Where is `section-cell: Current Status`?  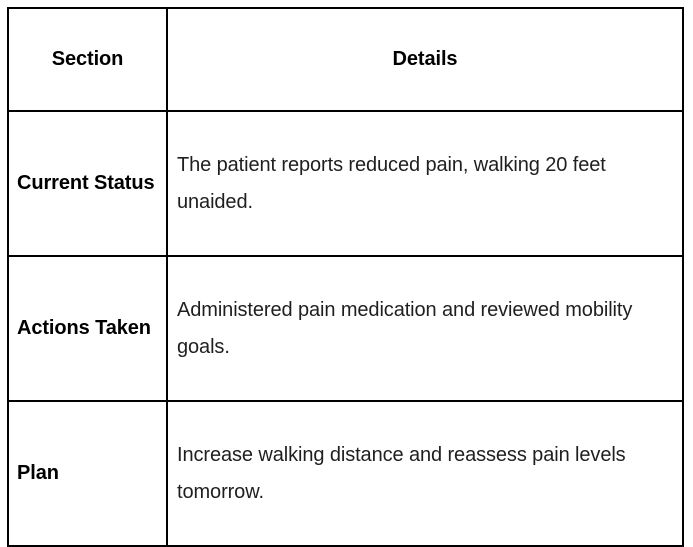
section-cell: Current Status is located at coordinates (87, 183).